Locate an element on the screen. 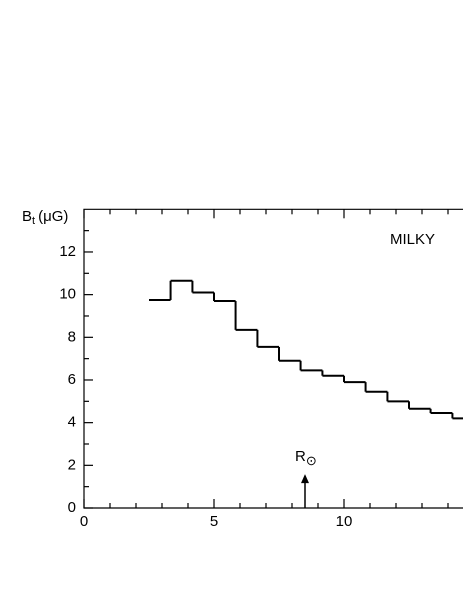  marker-label-sub: ⊙ is located at coordinates (311, 461).